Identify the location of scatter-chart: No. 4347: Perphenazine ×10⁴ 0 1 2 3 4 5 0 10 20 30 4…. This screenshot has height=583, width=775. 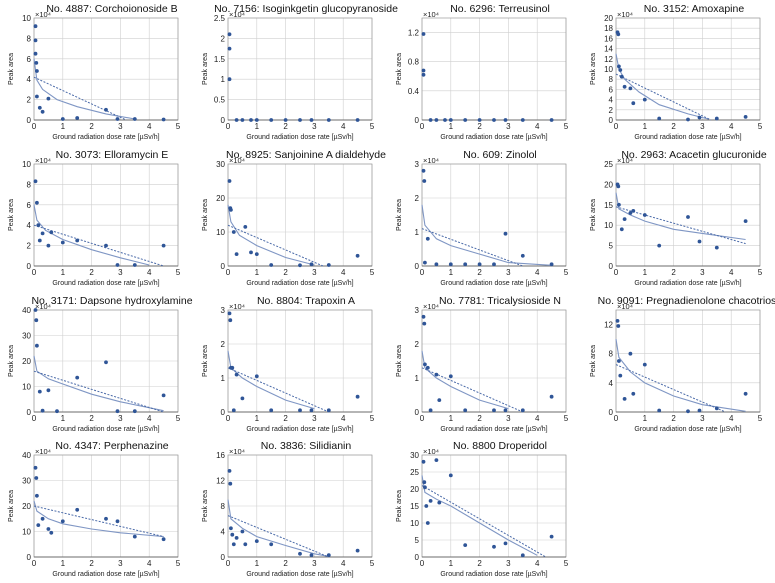
(94, 509).